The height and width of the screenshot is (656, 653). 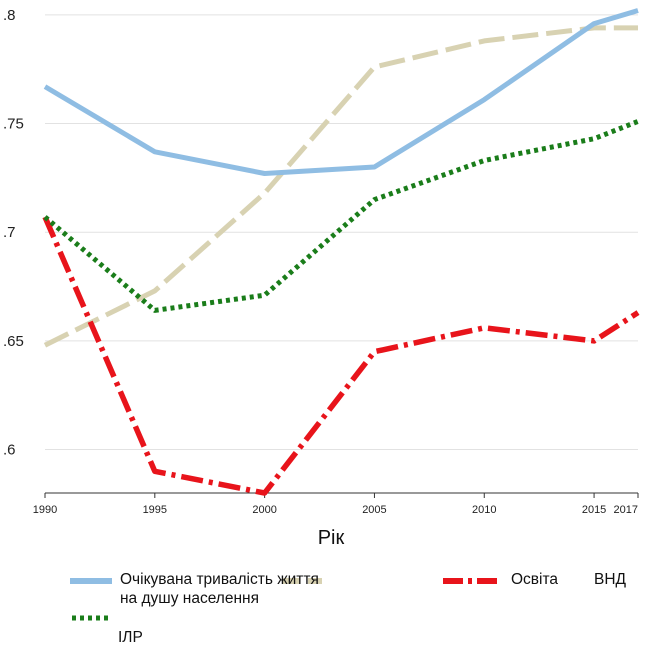 I want to click on legend-text-gni: на душу населення, so click(x=189, y=598).